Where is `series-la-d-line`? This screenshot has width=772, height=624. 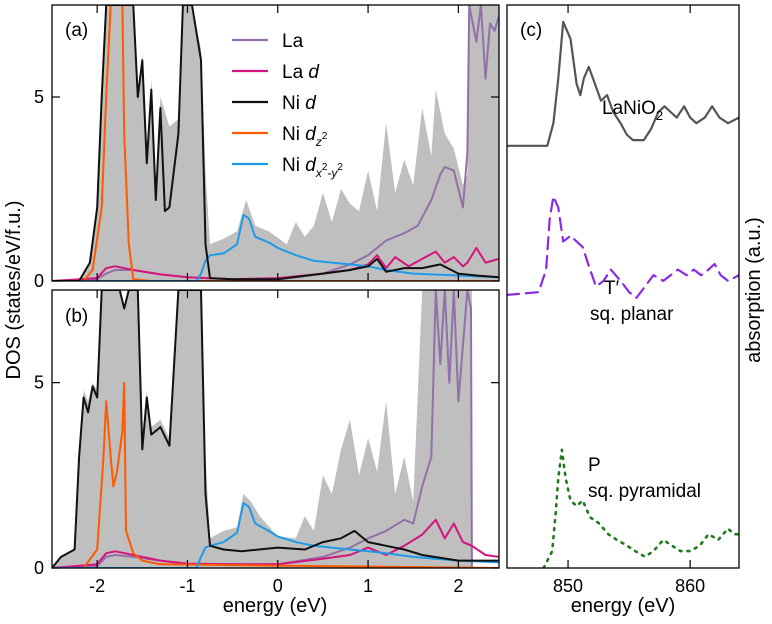
series-la-d-line is located at coordinates (275, 263).